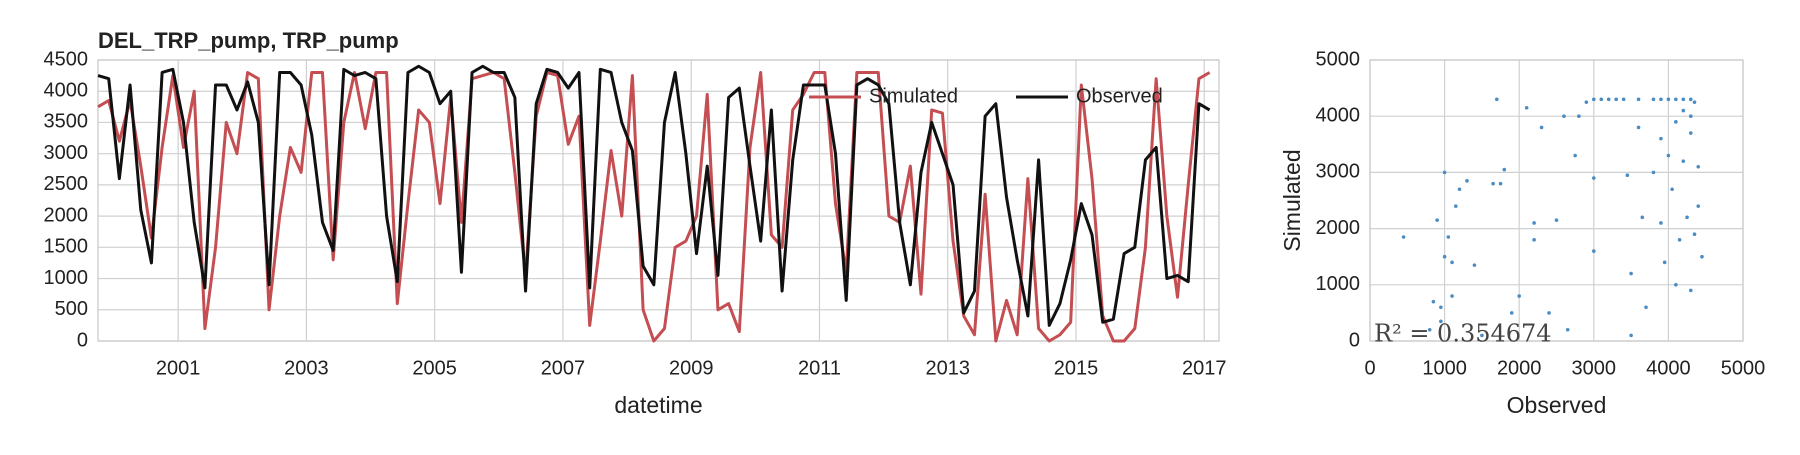 The image size is (1800, 455). I want to click on y-tick-label: 2500, so click(66, 184).